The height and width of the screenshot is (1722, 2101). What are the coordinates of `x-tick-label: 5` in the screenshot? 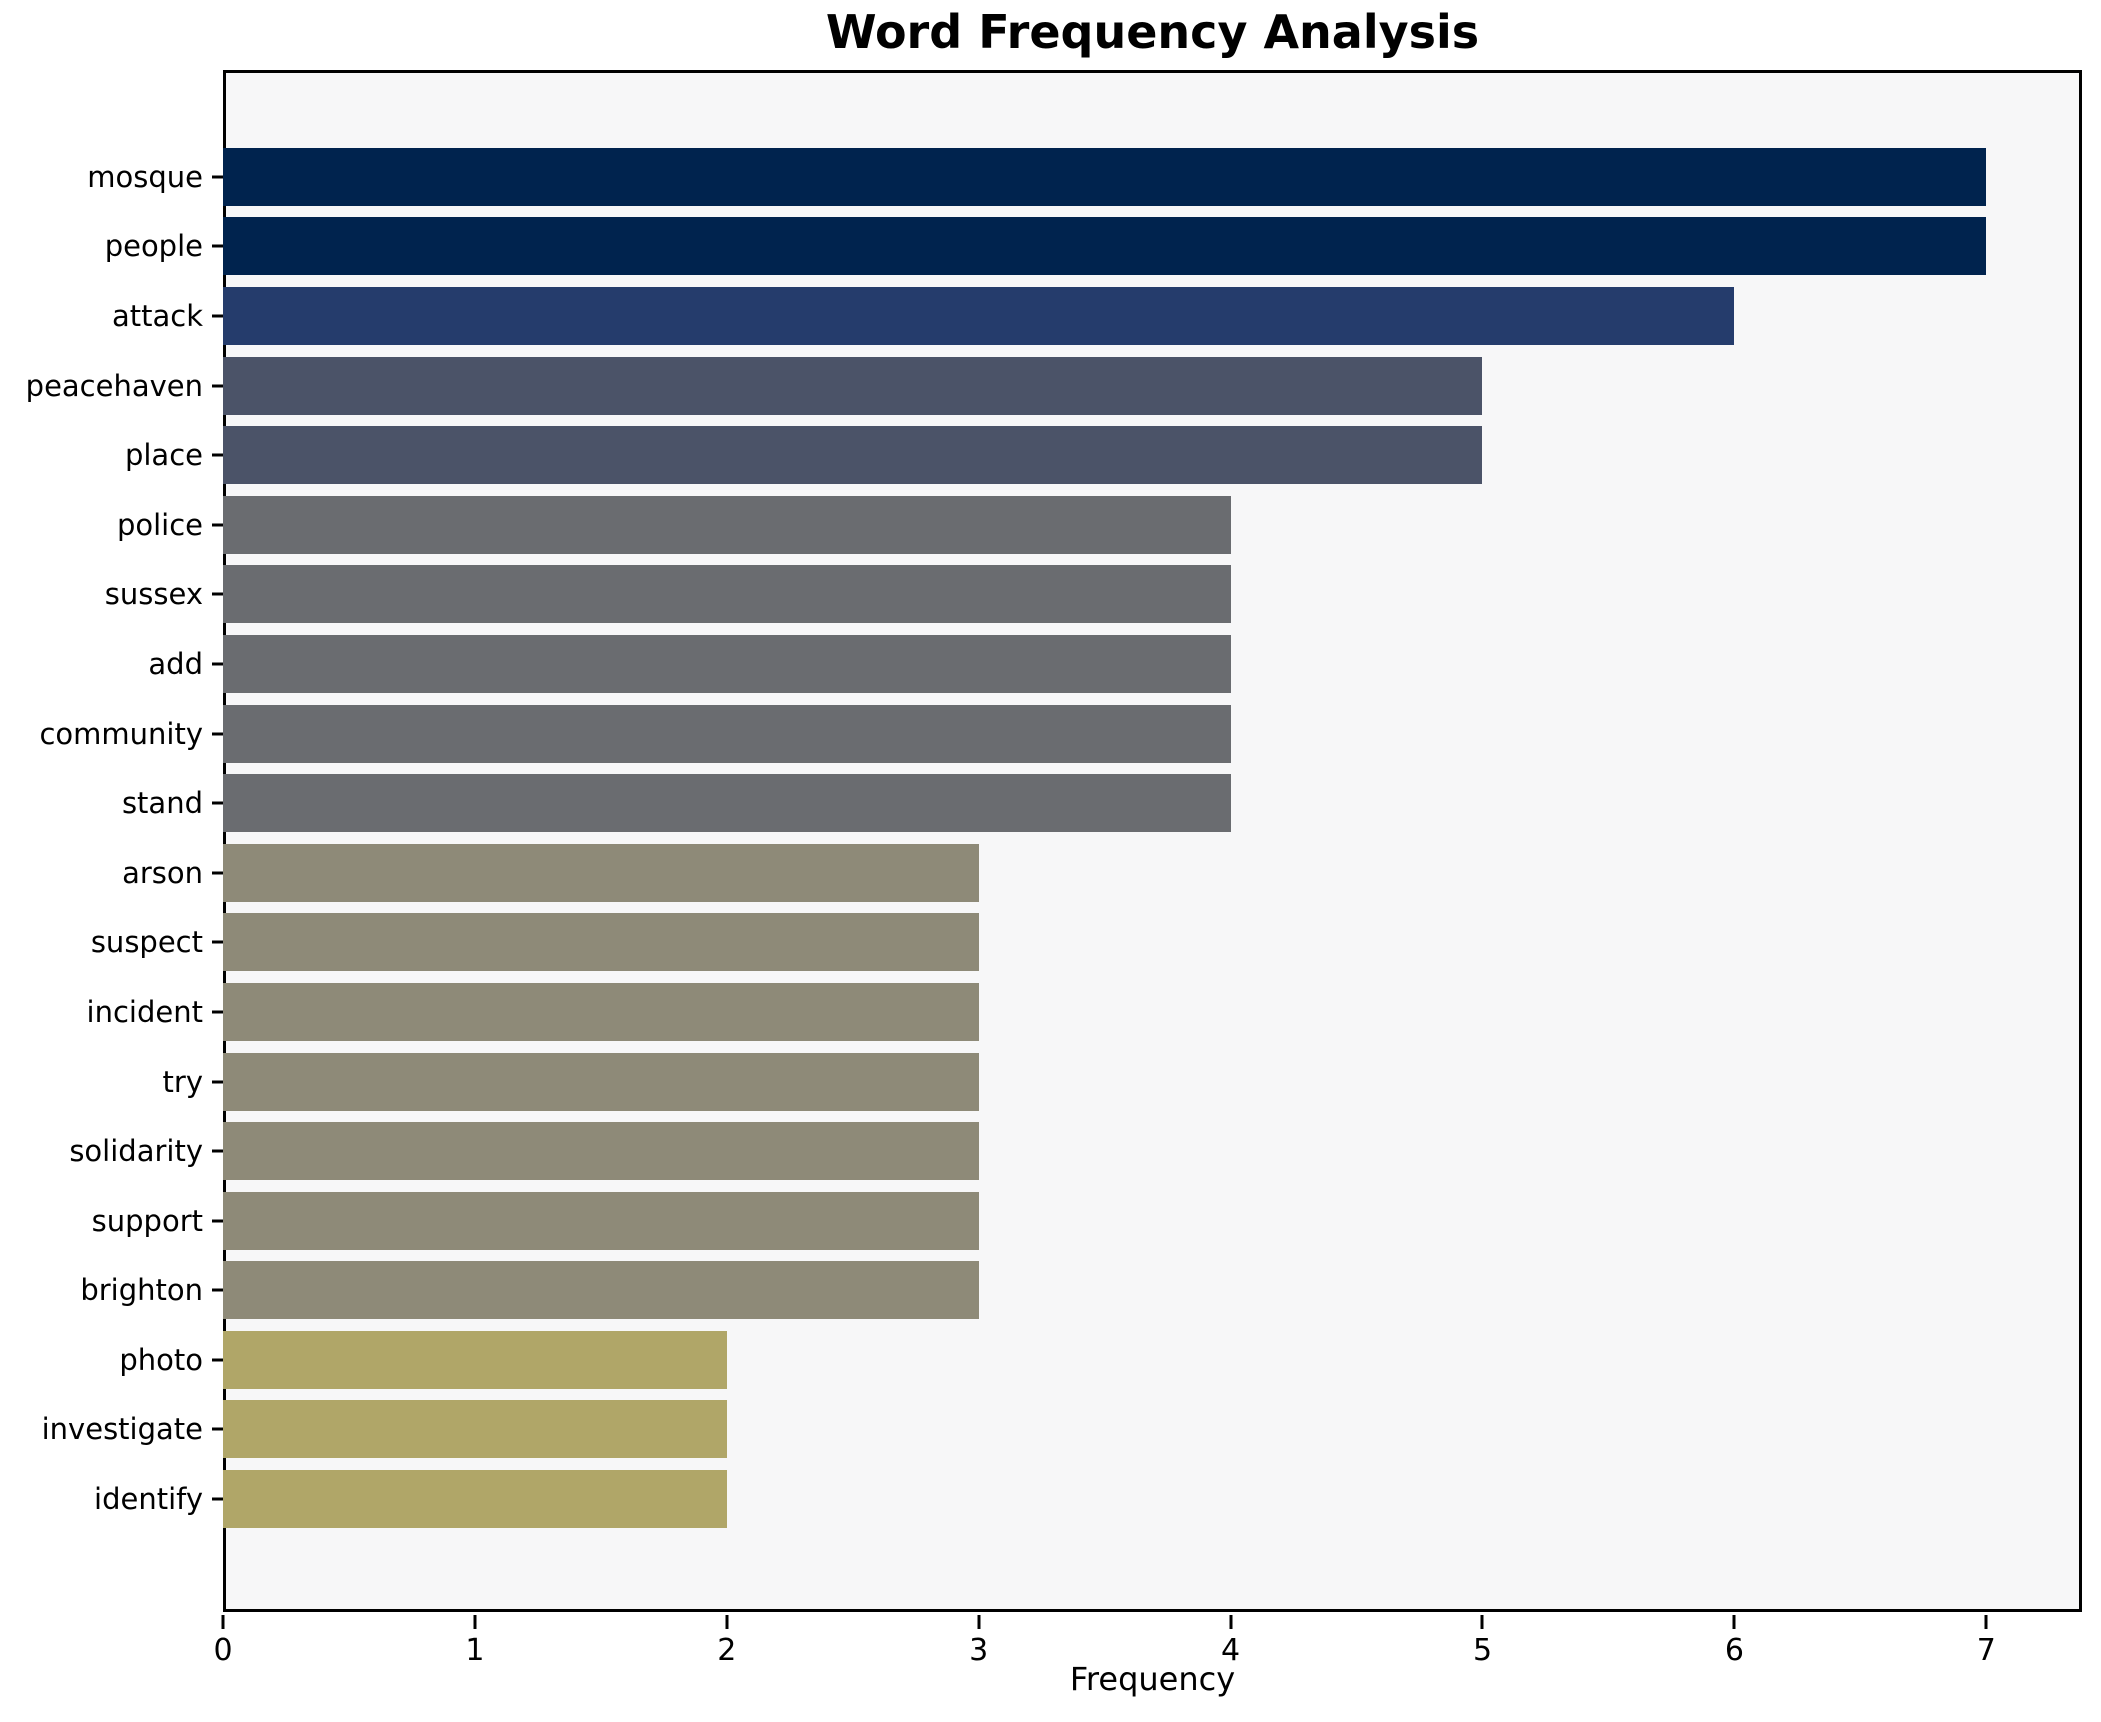 It's located at (1482, 1650).